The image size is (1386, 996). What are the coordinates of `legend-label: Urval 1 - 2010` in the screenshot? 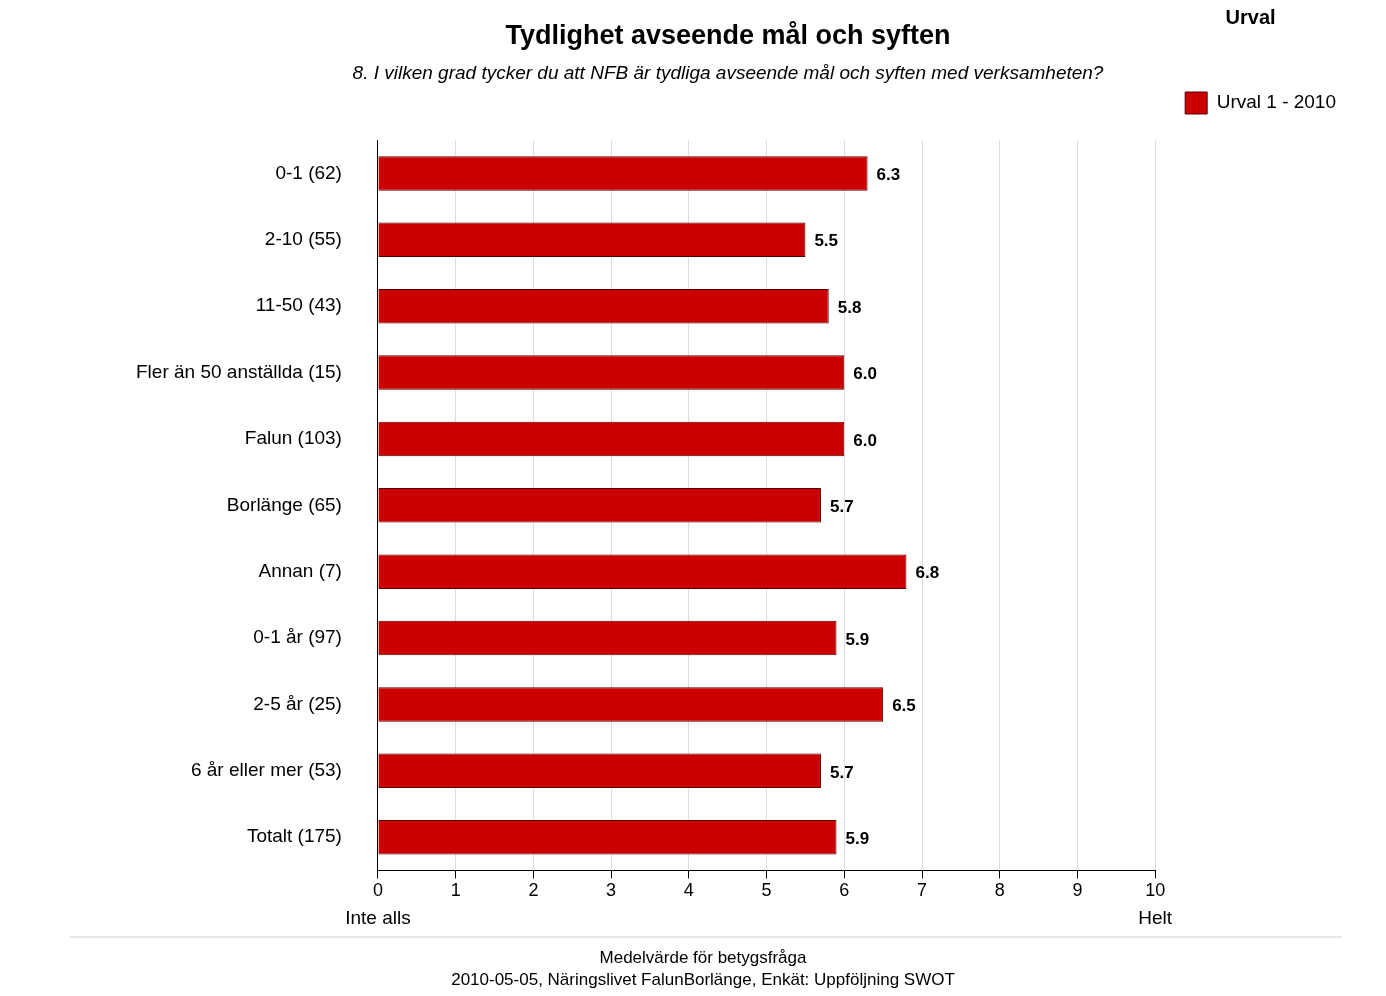 It's located at (1276, 102).